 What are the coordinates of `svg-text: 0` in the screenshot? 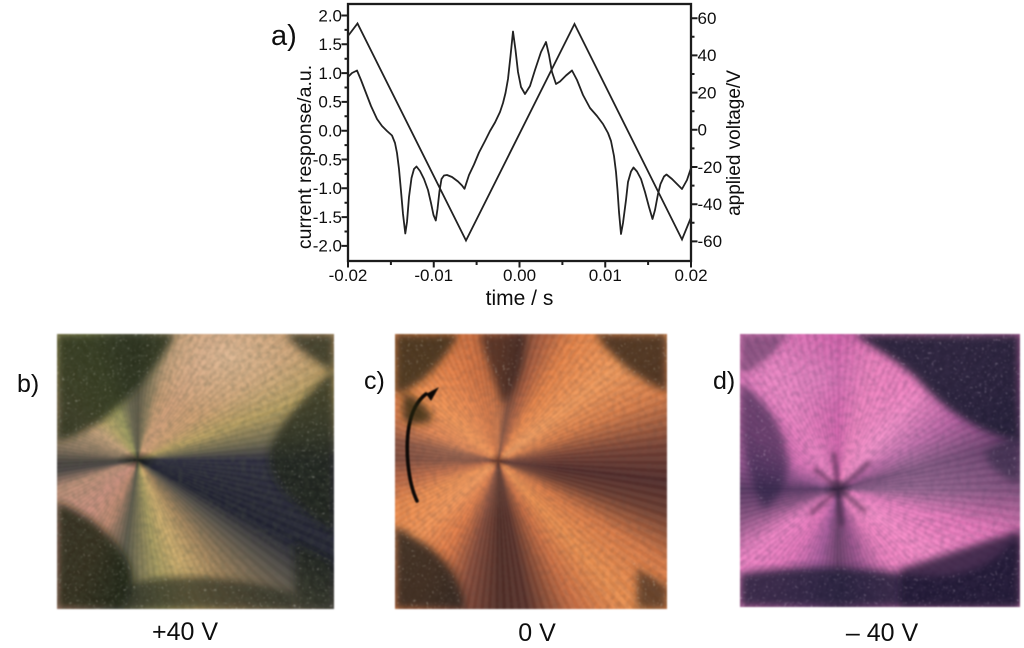 It's located at (702, 130).